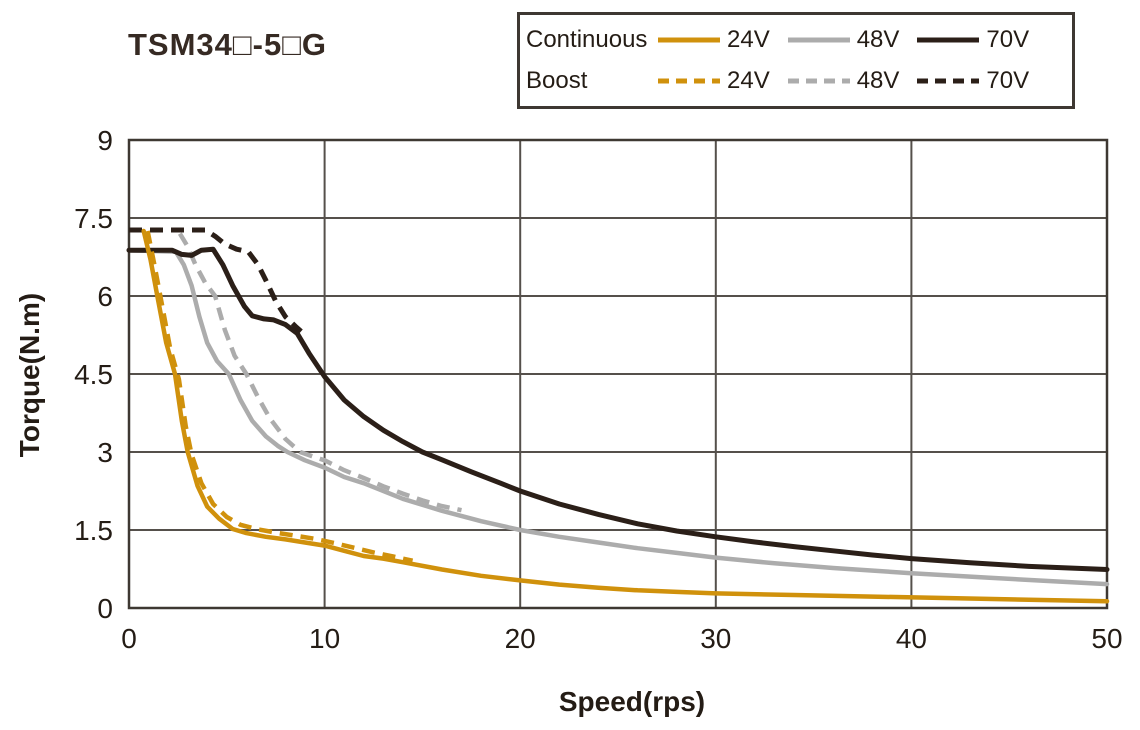 This screenshot has height=730, width=1140. What do you see at coordinates (911, 638) in the screenshot?
I see `x-tick-label: 40` at bounding box center [911, 638].